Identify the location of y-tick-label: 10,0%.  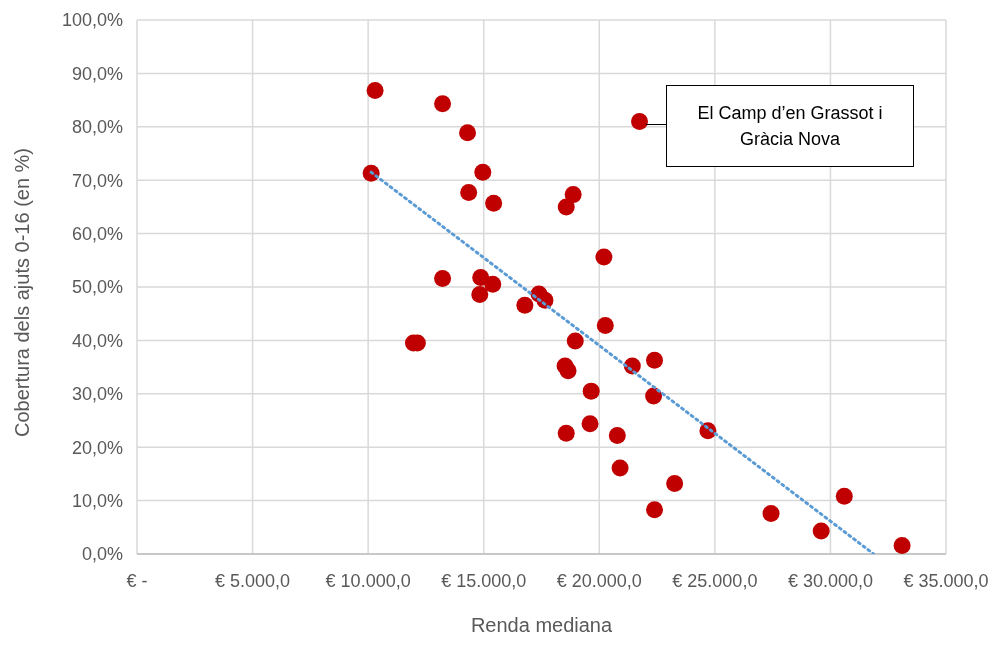
(97, 500).